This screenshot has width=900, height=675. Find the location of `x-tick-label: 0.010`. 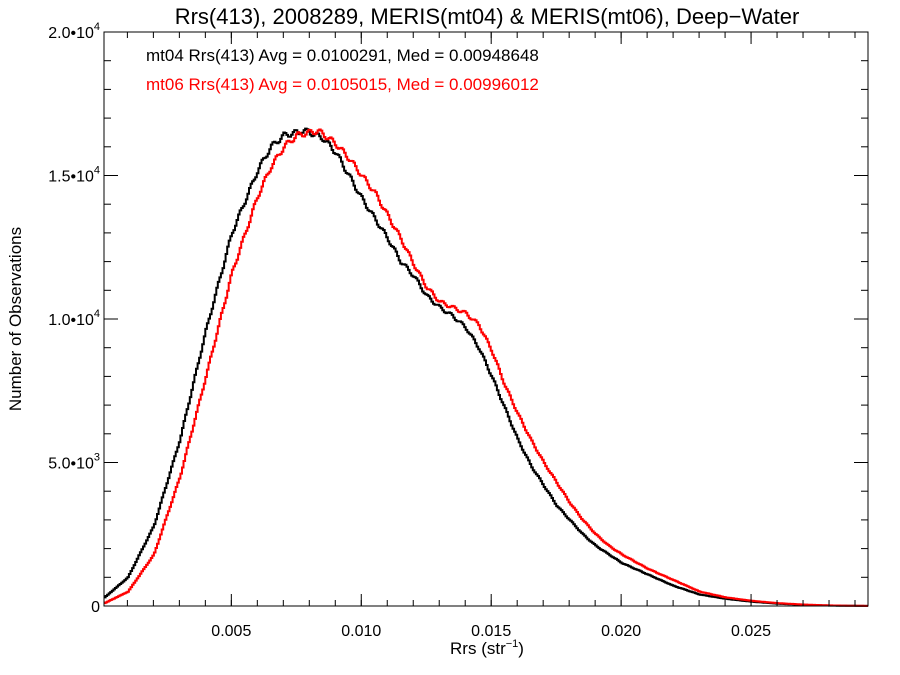

x-tick-label: 0.010 is located at coordinates (361, 631).